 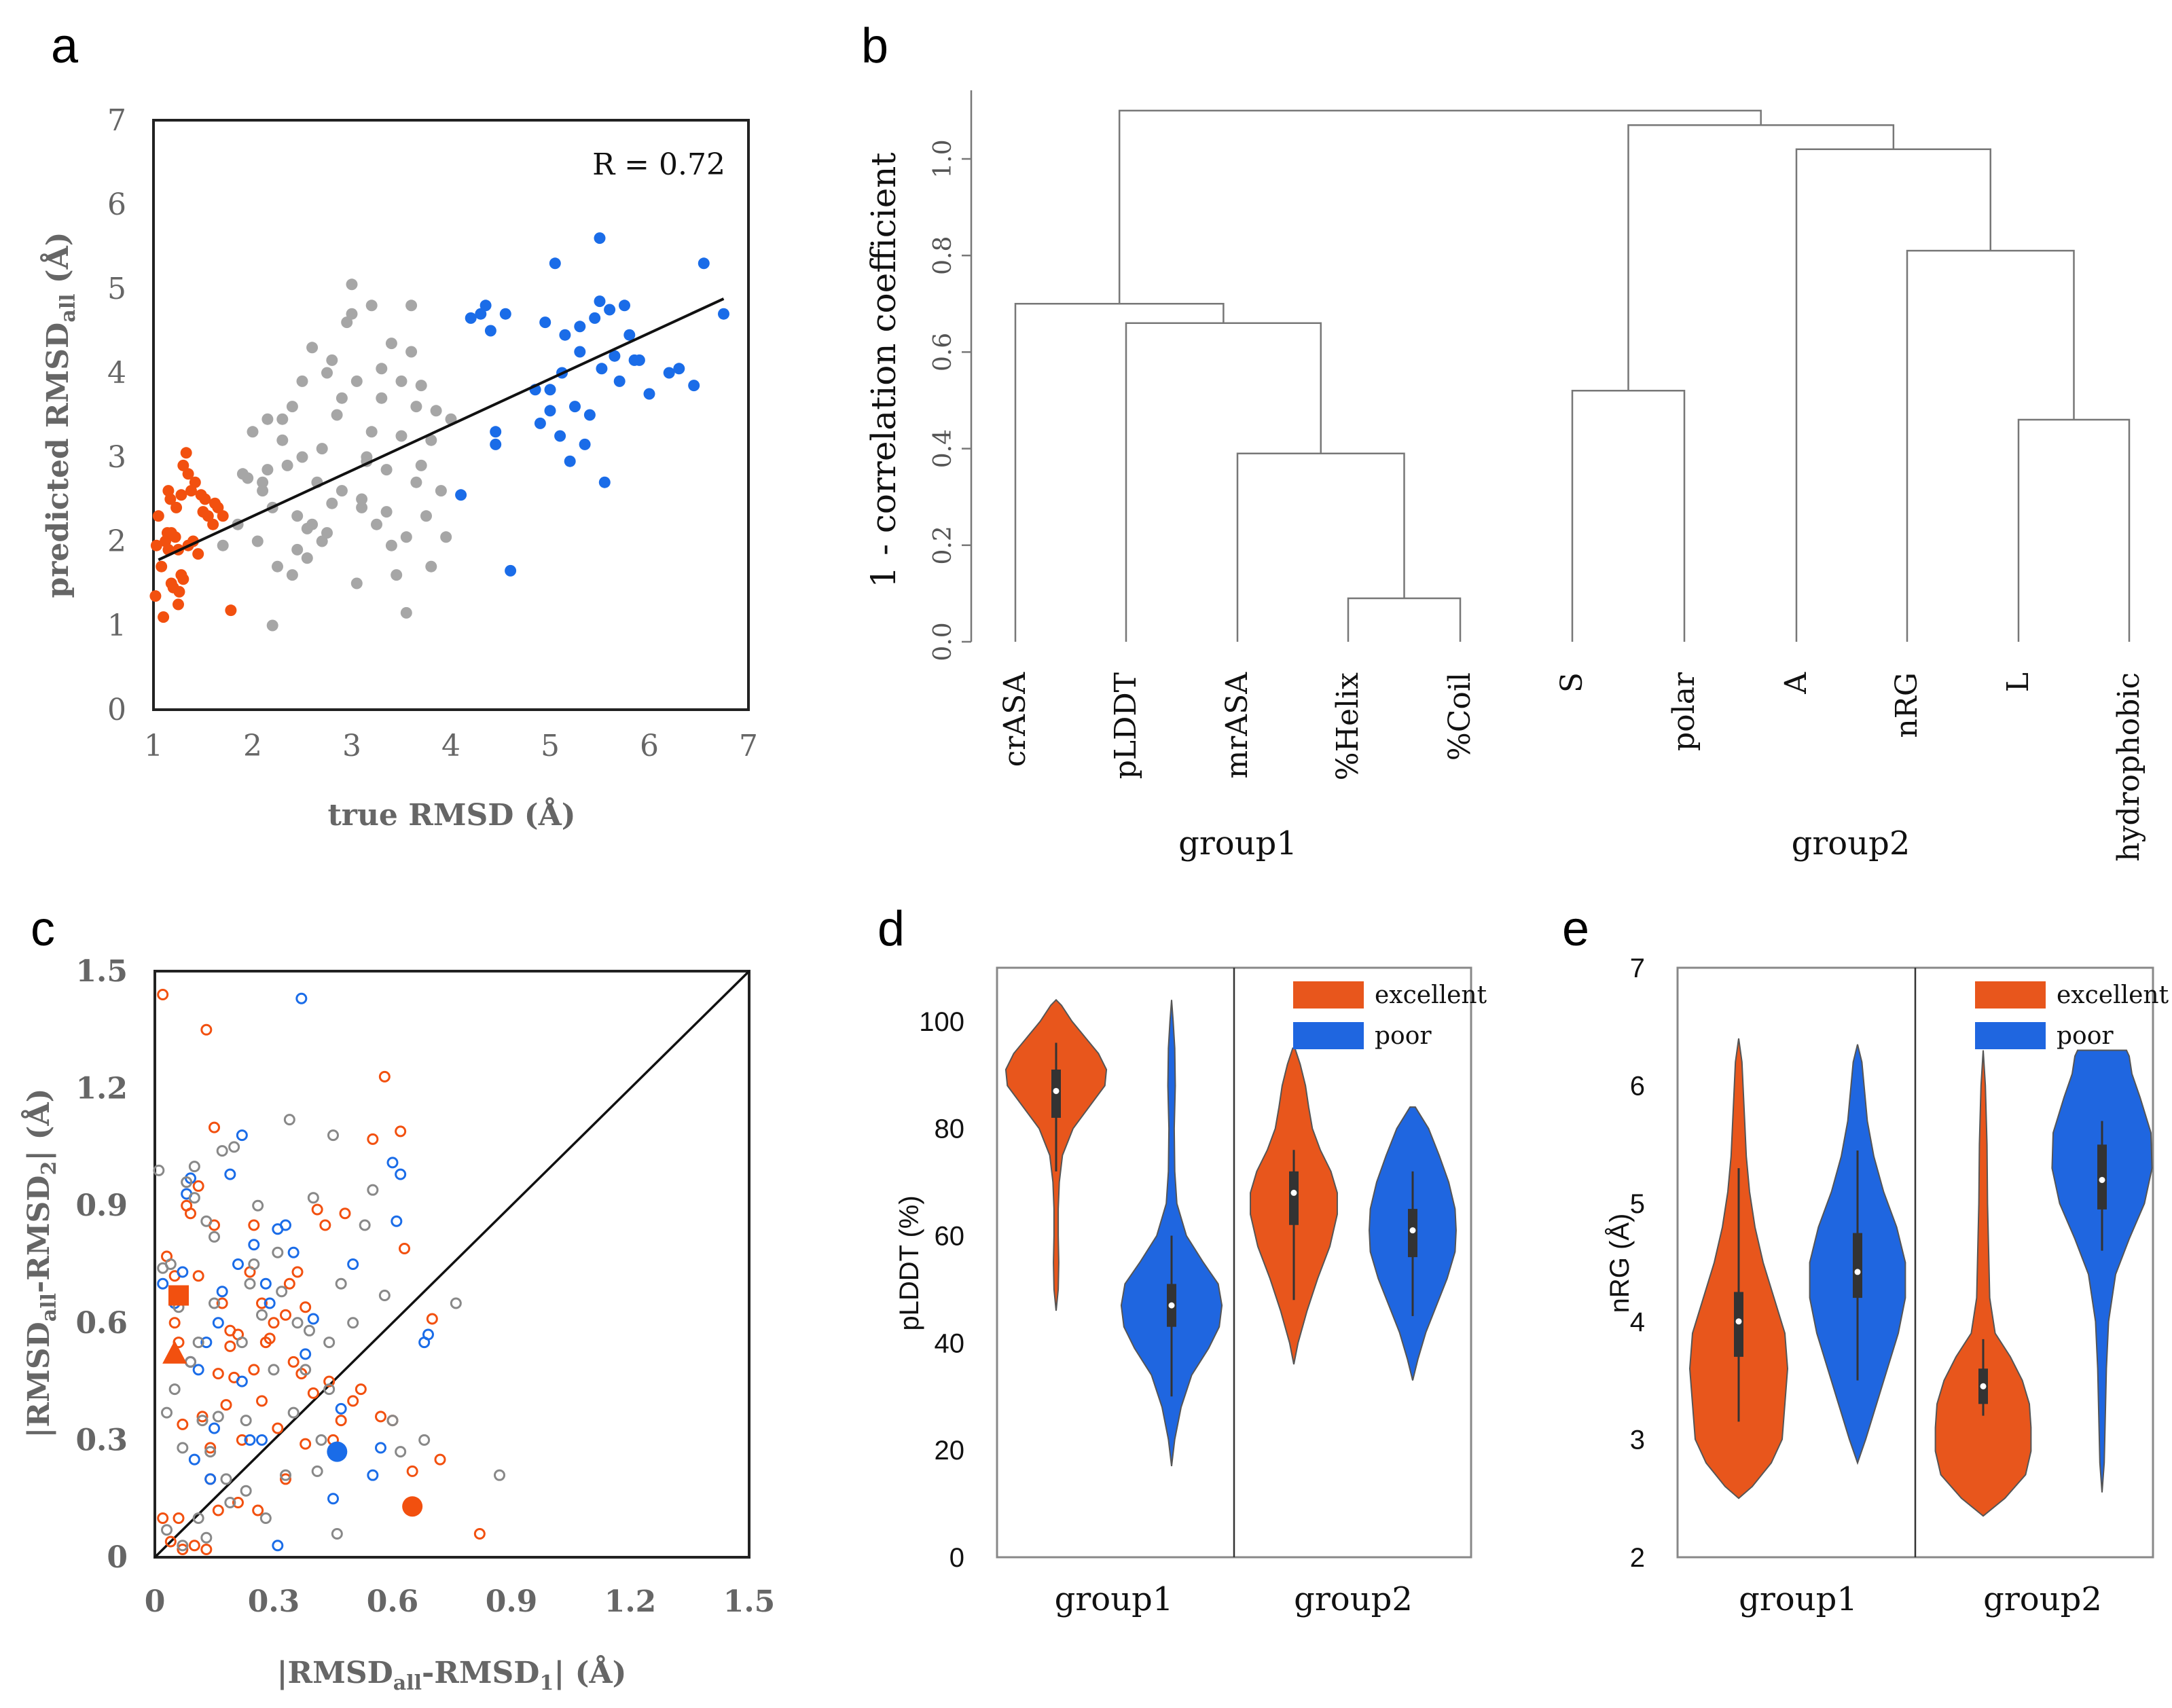 What do you see at coordinates (943, 545) in the screenshot?
I see `panel-b-ytick-label: 0.2` at bounding box center [943, 545].